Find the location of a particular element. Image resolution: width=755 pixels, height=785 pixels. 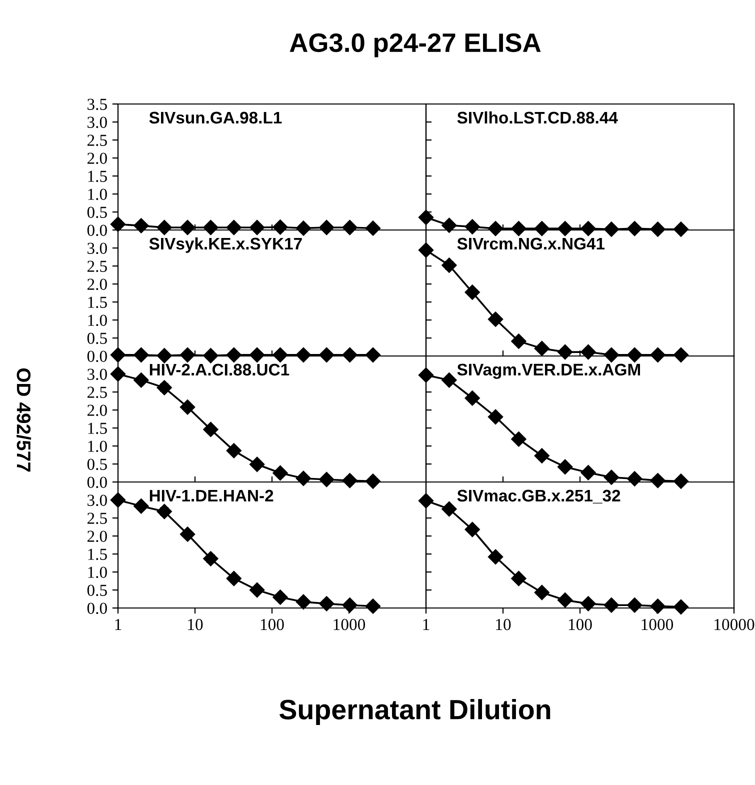

annotation: SIVagm.VER.DE.x.AGM is located at coordinates (548, 371).